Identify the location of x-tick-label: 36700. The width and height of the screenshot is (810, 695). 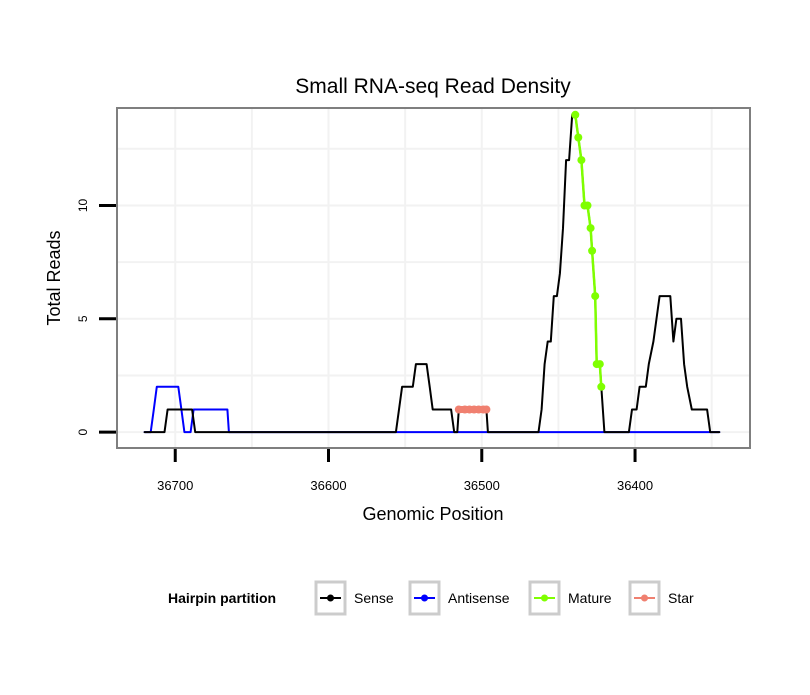
(175, 485).